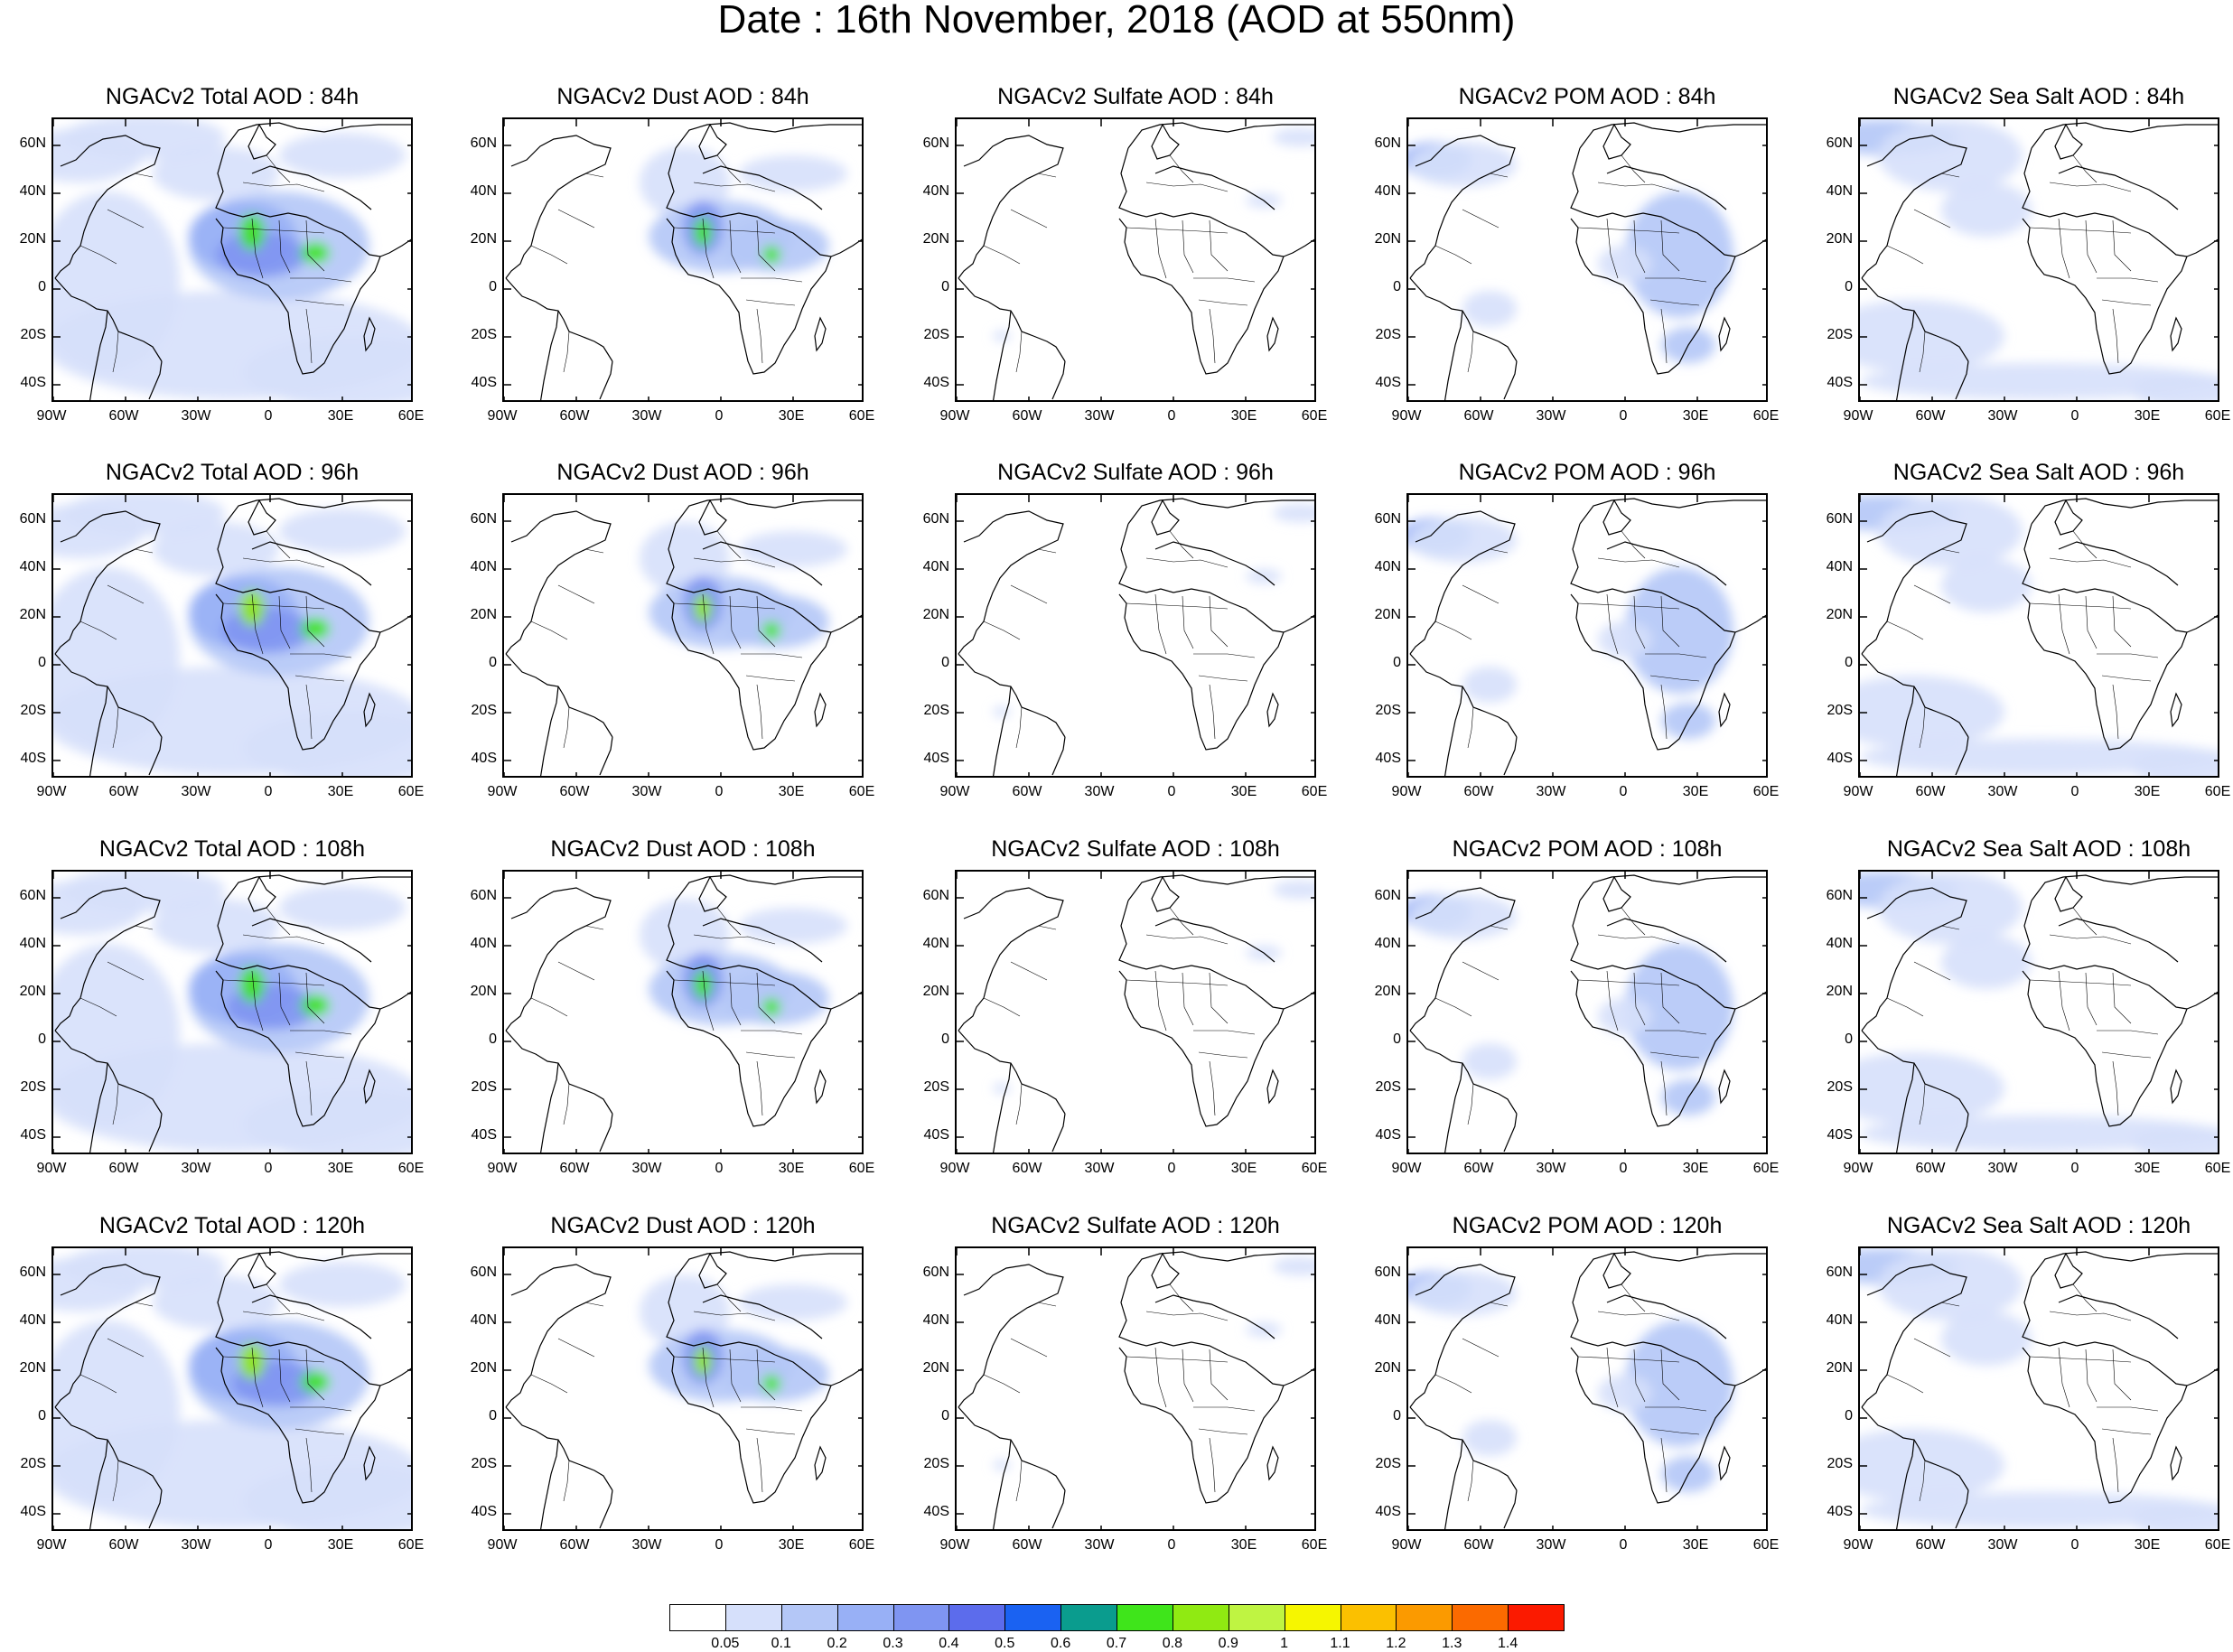 The image size is (2233, 1652). Describe the element at coordinates (32, 614) in the screenshot. I see `latitude-label: 20N` at that location.